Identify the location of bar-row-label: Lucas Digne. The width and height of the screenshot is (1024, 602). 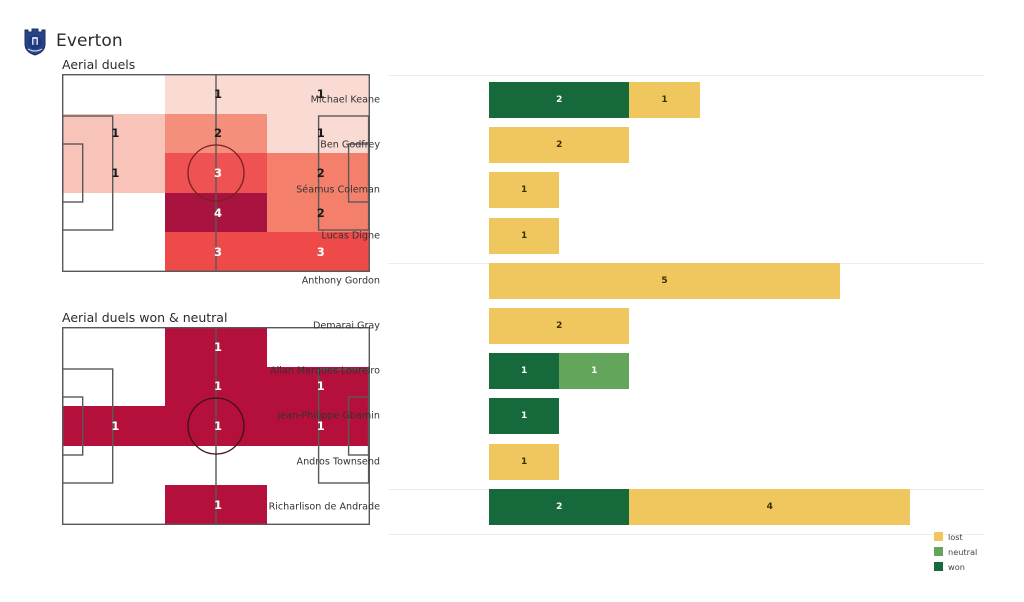
(350, 236).